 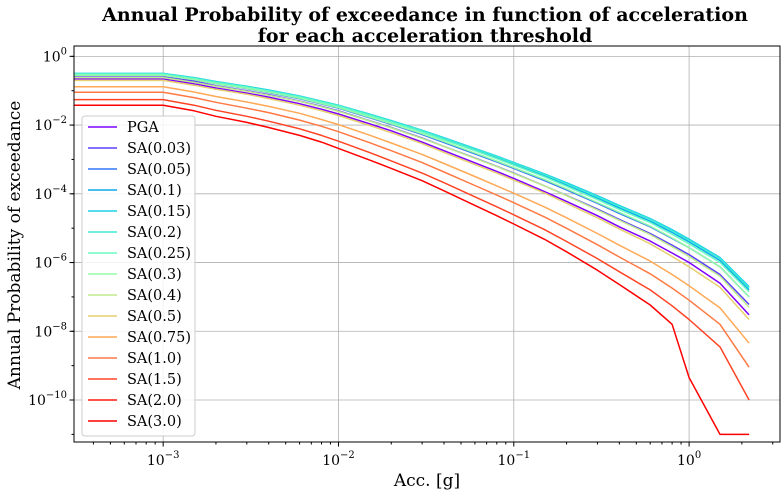 I want to click on legend-label: SA(0.3), so click(x=154, y=275).